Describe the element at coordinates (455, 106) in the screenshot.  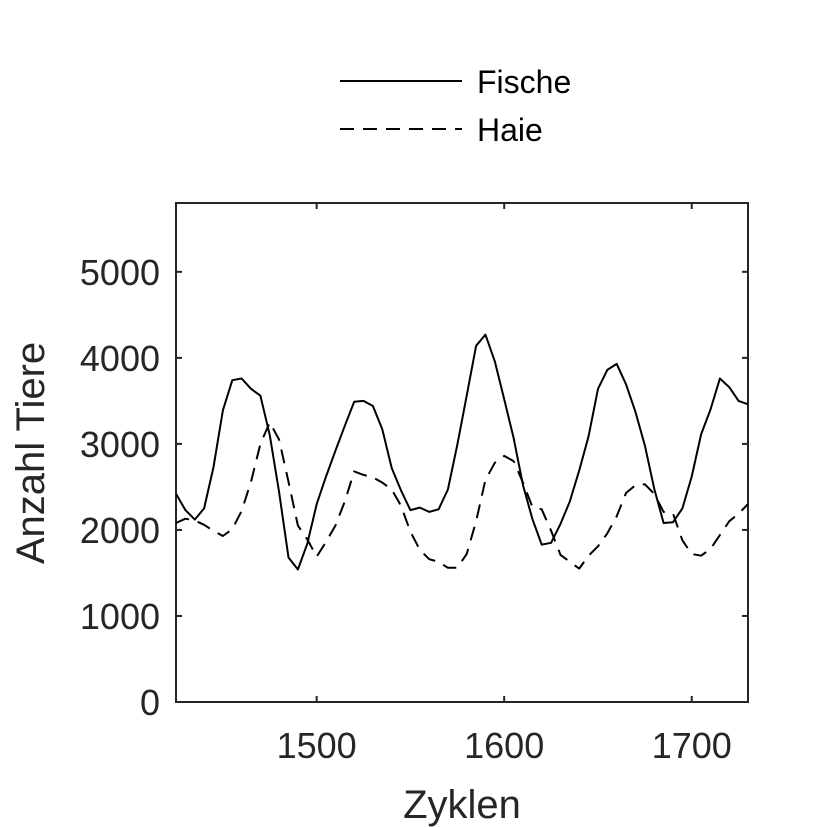
I see `legend: Fische Haie` at that location.